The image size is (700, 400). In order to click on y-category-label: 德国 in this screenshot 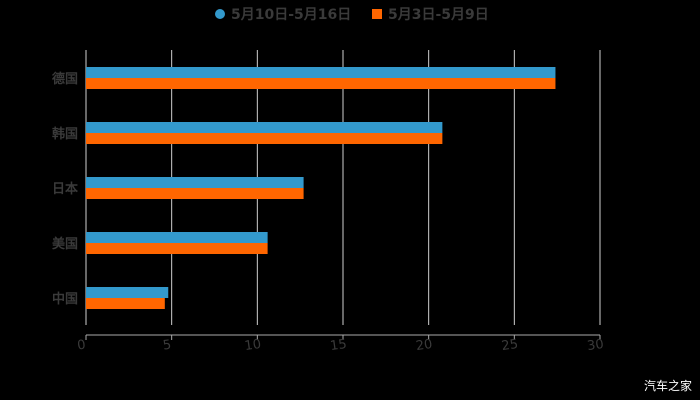, I will do `click(65, 79)`.